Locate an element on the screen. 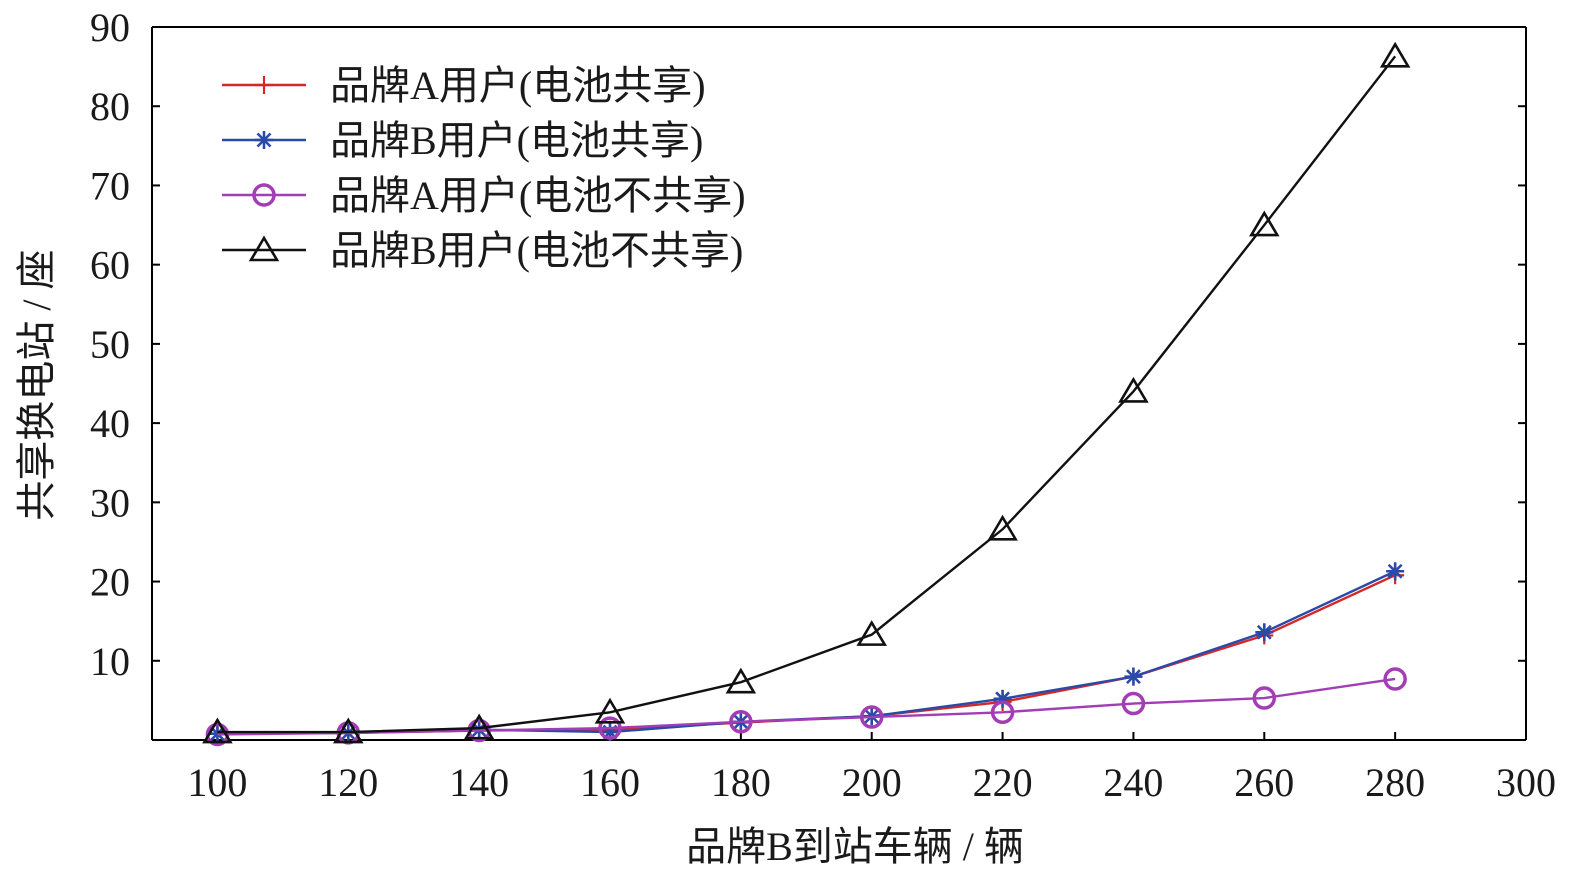  y-axis-title: 共享换电站 / 座 is located at coordinates (36, 384).